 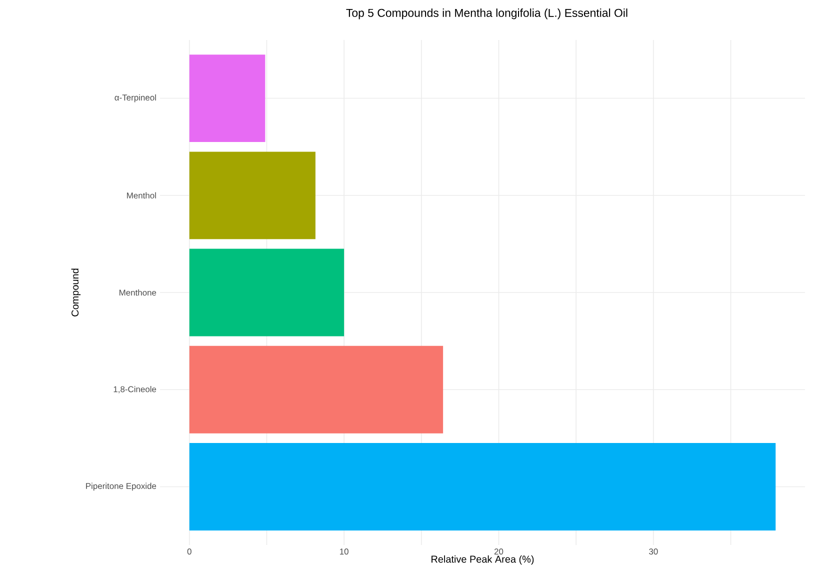 What do you see at coordinates (189, 551) in the screenshot?
I see `x-tick-label: 0` at bounding box center [189, 551].